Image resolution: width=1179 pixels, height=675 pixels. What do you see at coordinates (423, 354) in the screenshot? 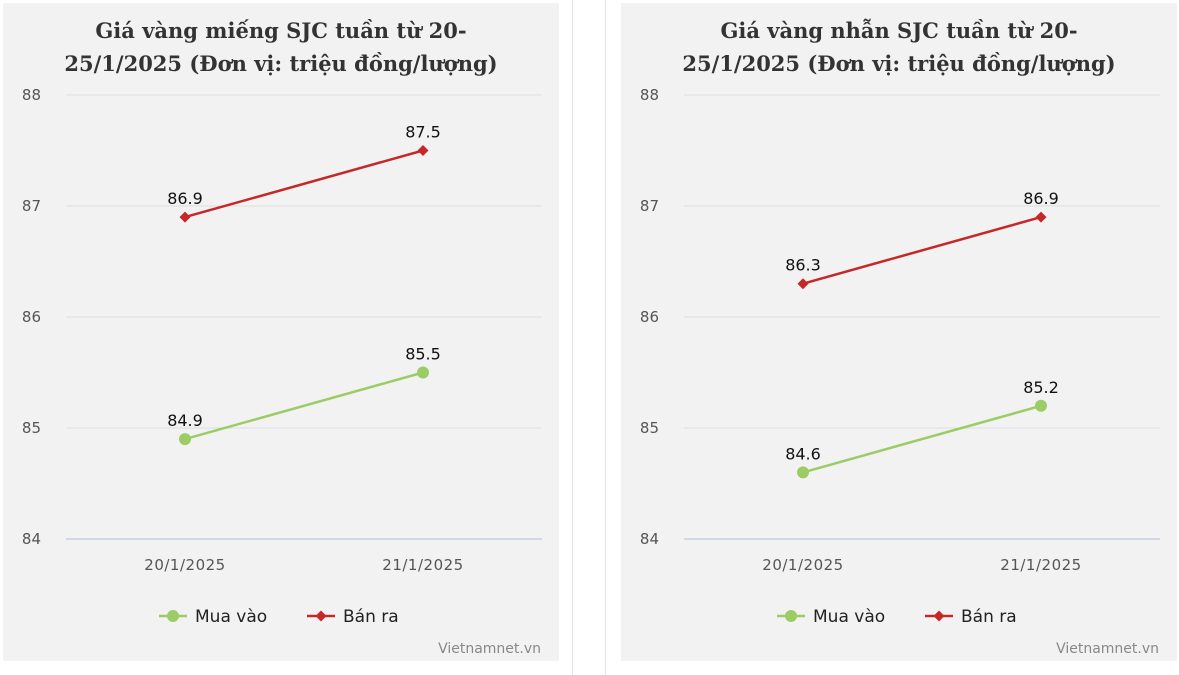
I see `data-label: 85.5` at bounding box center [423, 354].